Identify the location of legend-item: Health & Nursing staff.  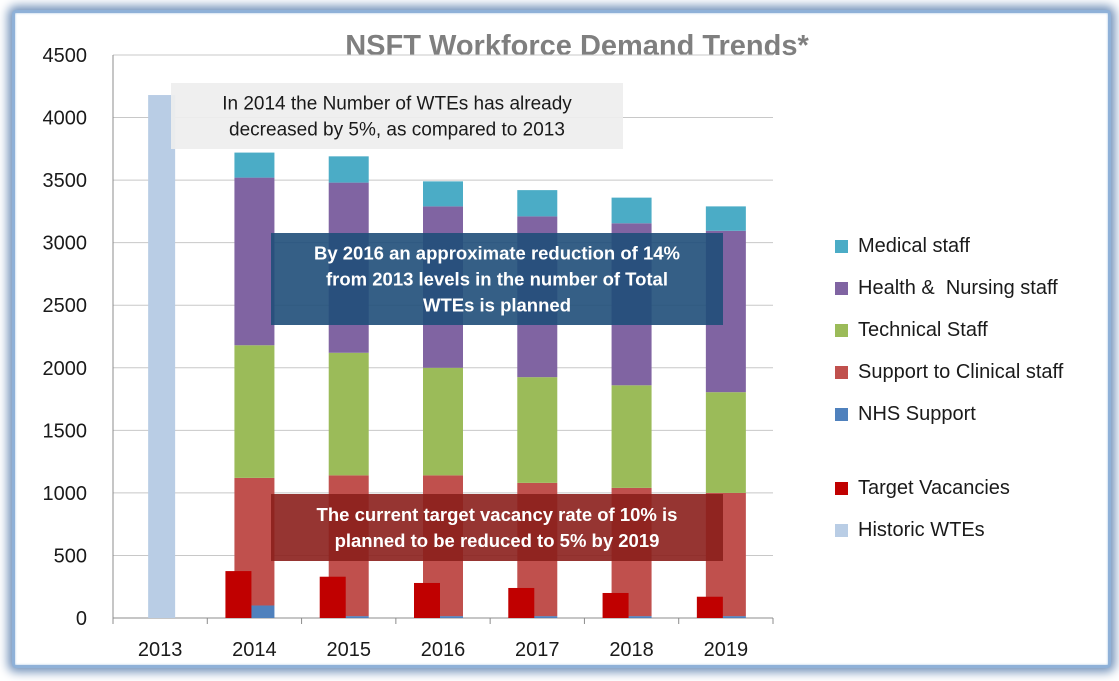
(949, 288).